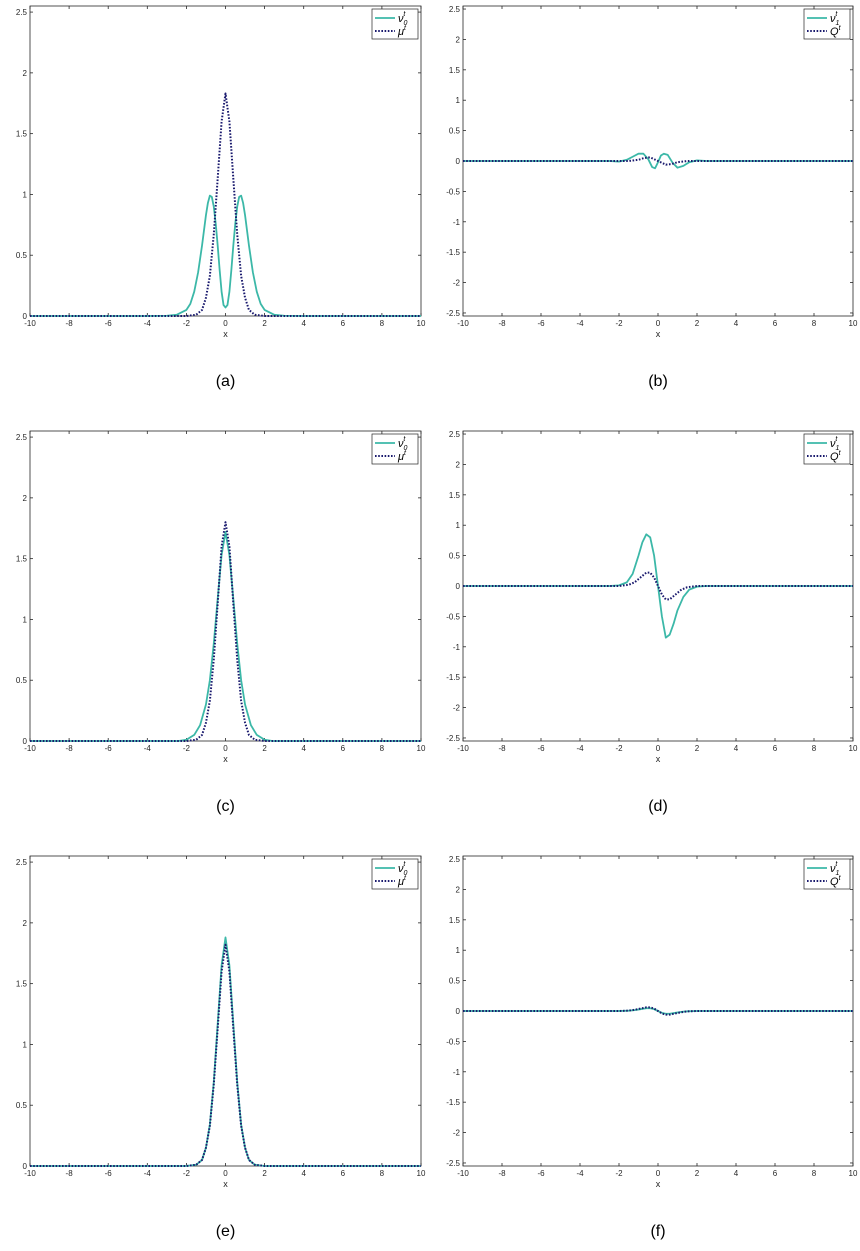 Image resolution: width=860 pixels, height=1251 pixels. I want to click on y-tick-label: -2, so click(457, 1133).